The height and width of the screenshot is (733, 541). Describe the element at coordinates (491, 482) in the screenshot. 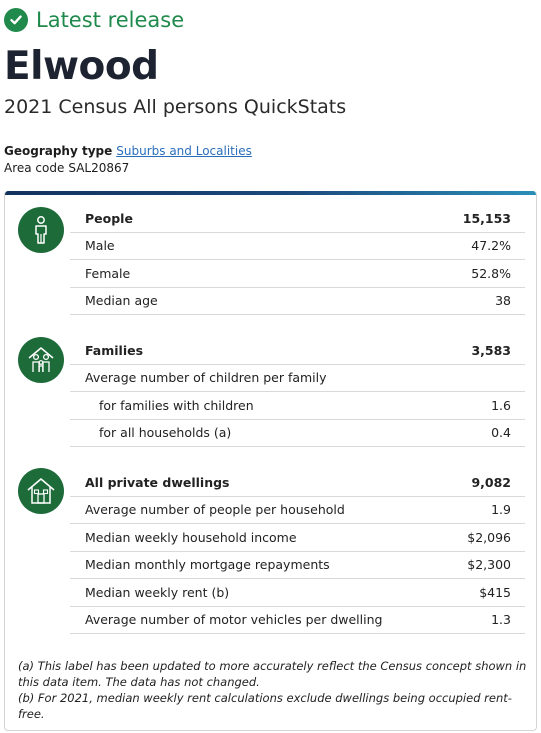

I see `row-value: 9,082` at that location.